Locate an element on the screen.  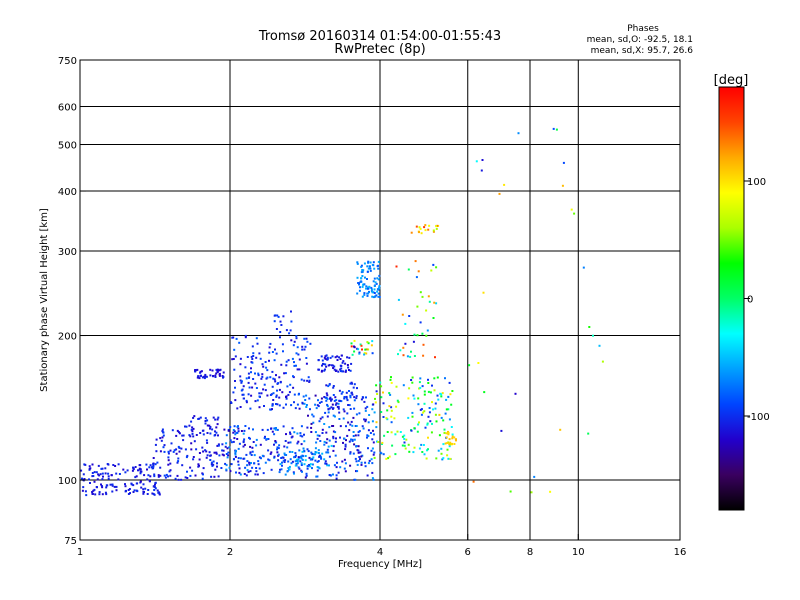
colorbar-unit-label: [deg] is located at coordinates (731, 80).